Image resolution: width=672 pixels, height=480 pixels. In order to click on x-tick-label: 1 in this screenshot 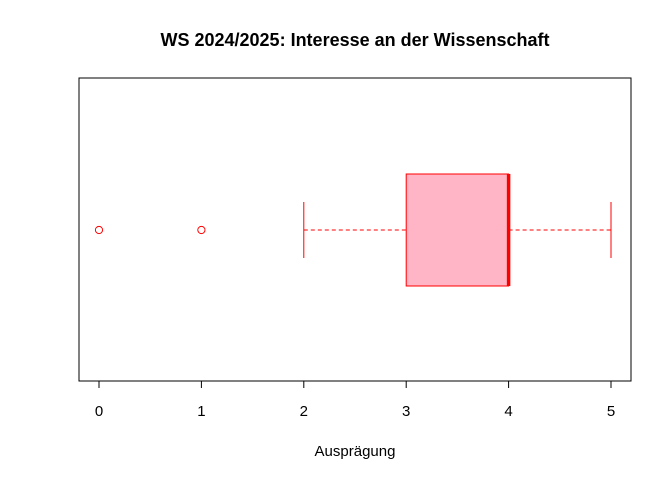, I will do `click(201, 411)`.